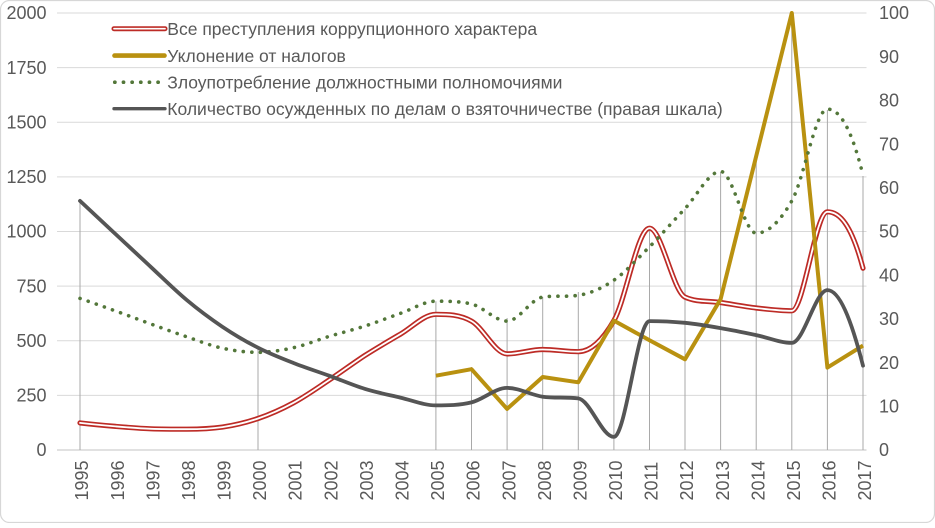  Describe the element at coordinates (331, 480) in the screenshot. I see `svg-text: 2002` at that location.